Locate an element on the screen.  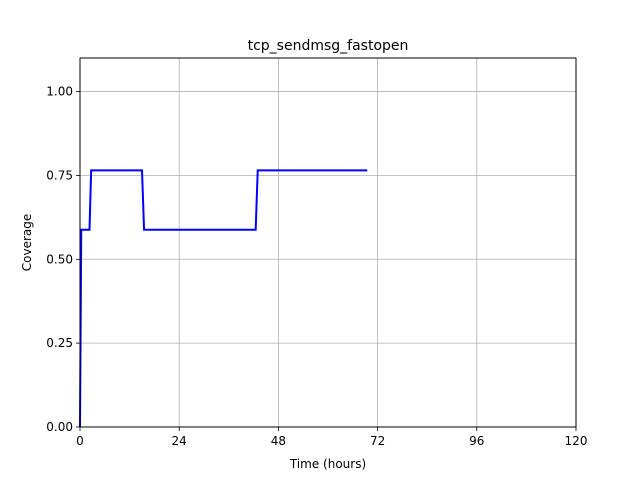
y-axis-label: Coverage is located at coordinates (27, 243).